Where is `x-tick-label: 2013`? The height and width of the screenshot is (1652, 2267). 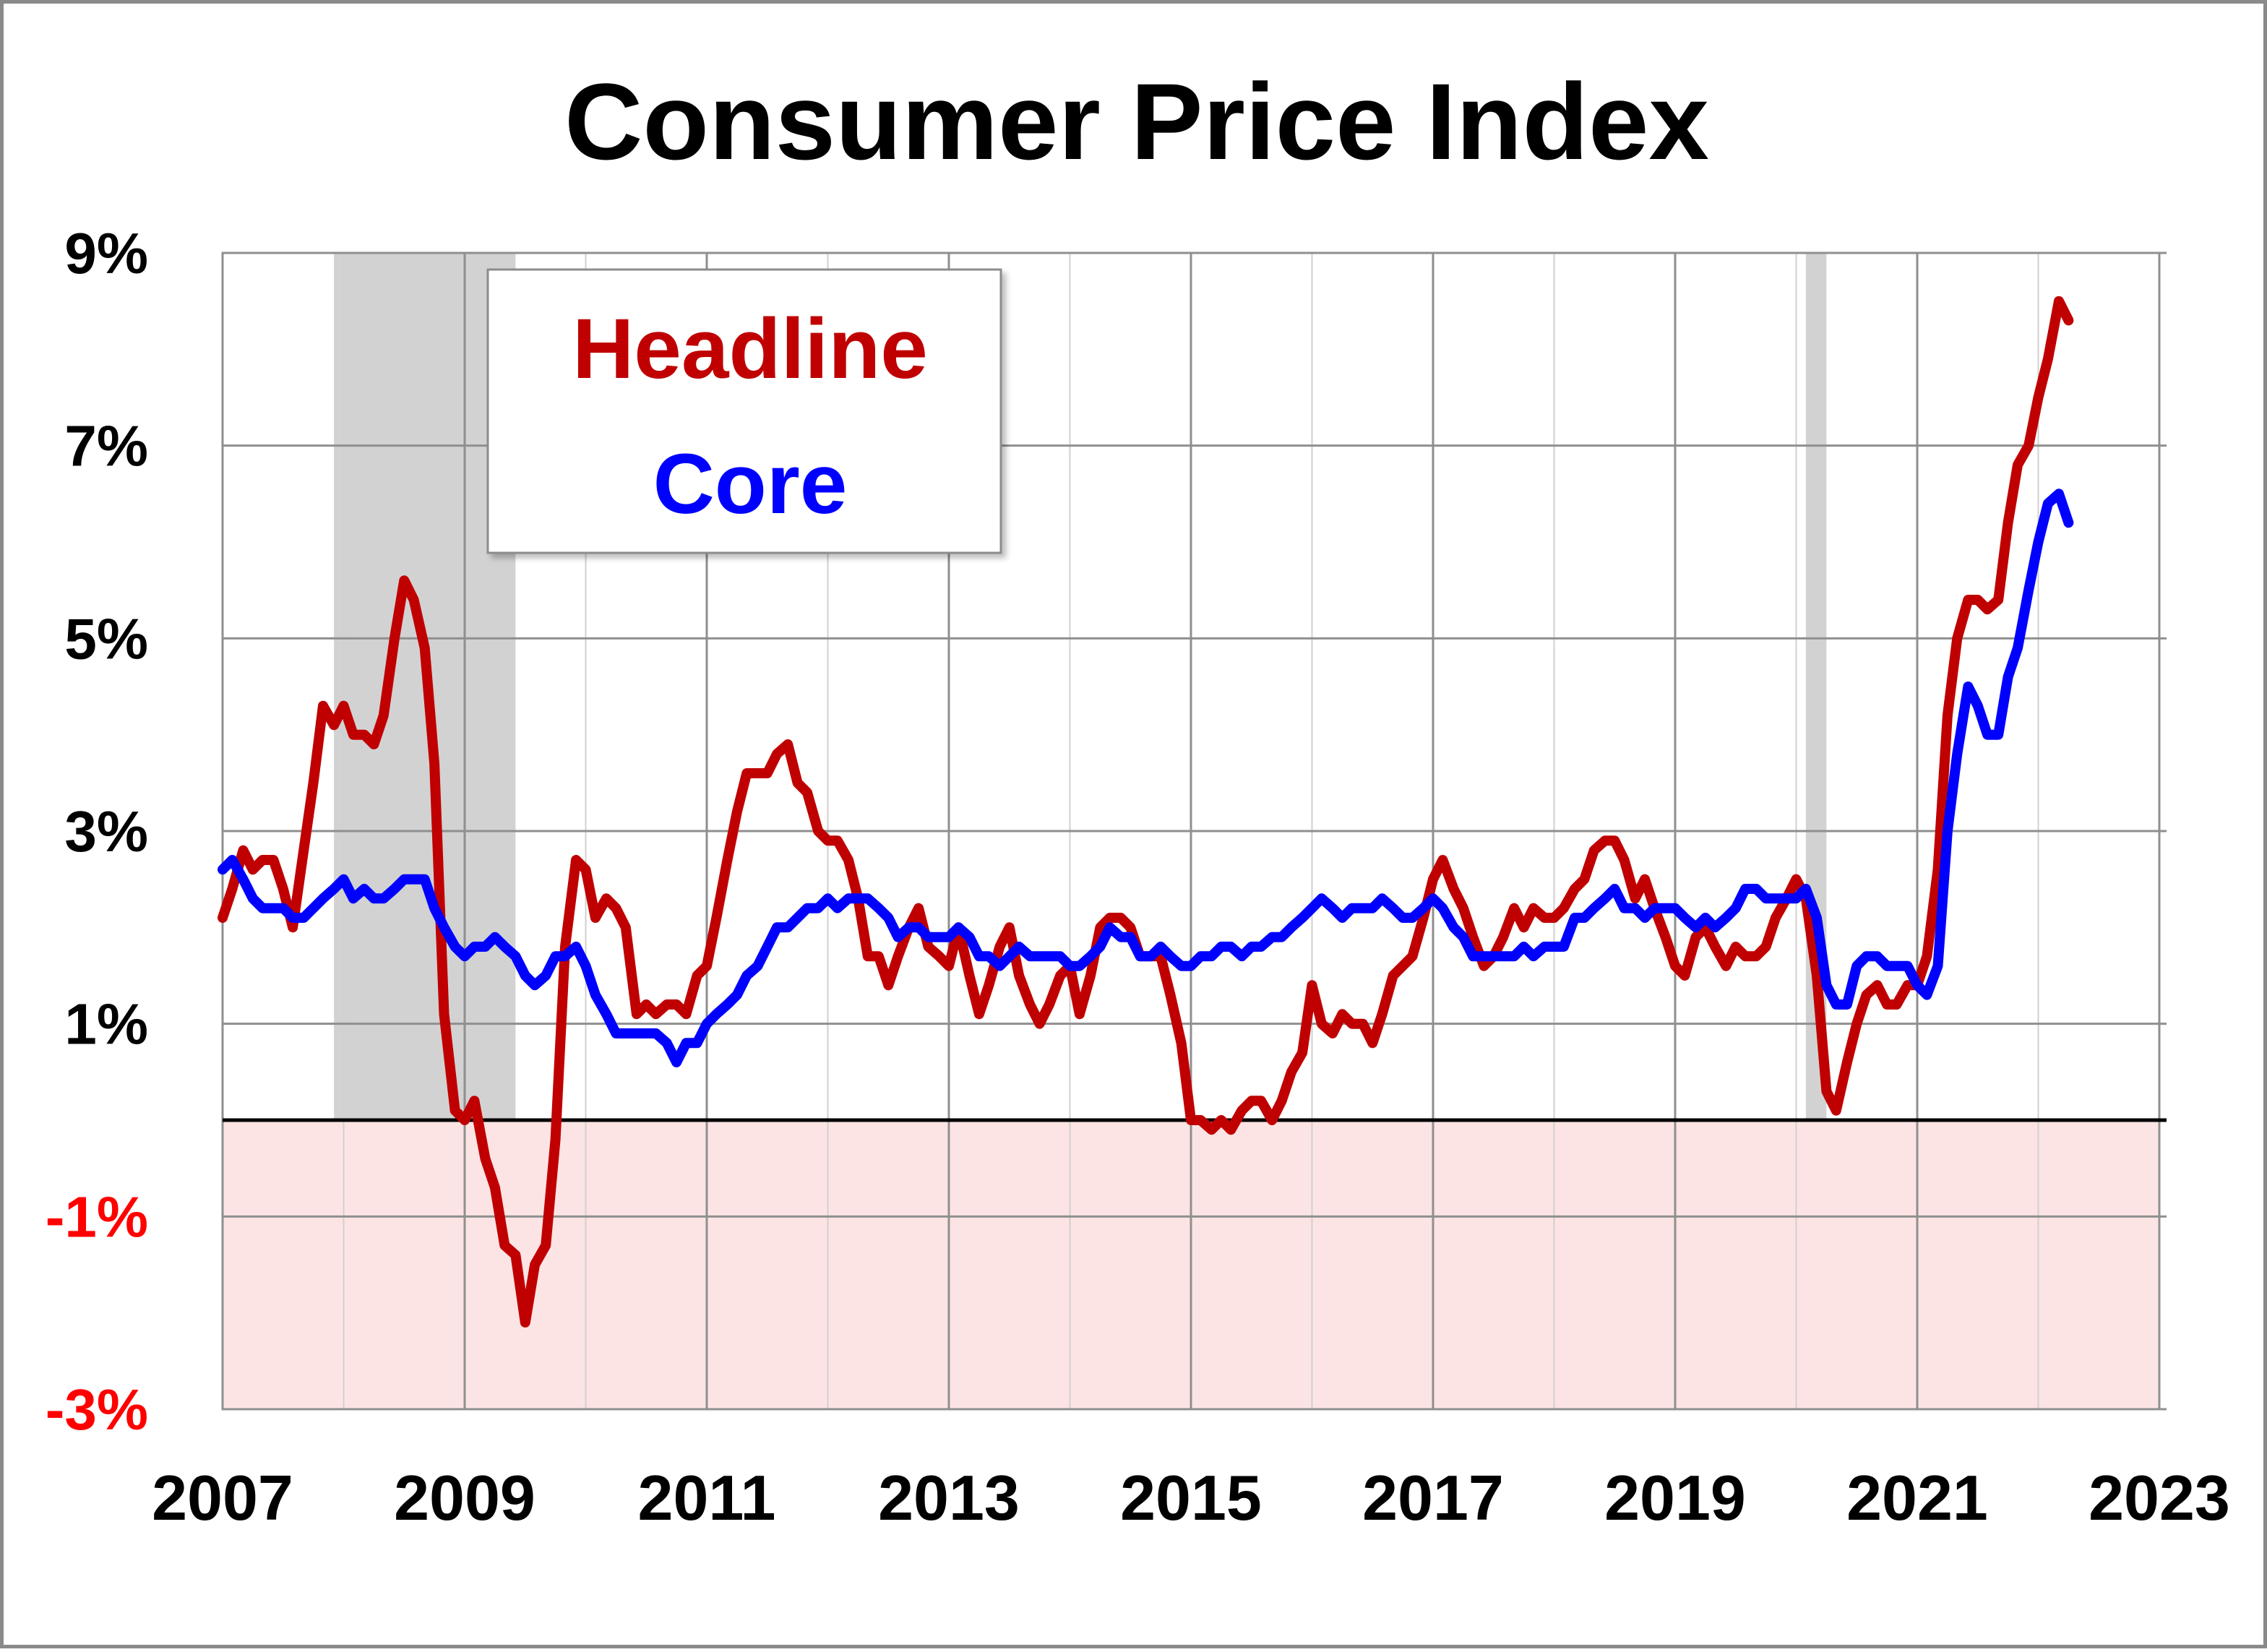 x-tick-label: 2013 is located at coordinates (949, 1497).